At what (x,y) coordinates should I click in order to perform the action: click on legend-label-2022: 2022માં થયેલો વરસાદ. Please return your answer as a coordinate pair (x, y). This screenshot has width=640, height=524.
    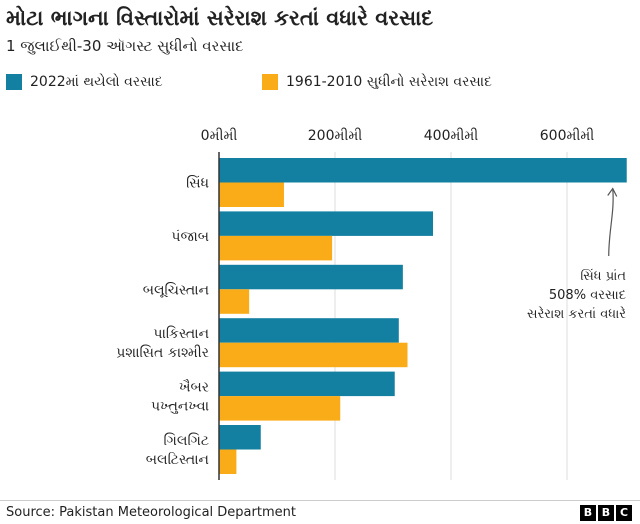
    Looking at the image, I should click on (96, 82).